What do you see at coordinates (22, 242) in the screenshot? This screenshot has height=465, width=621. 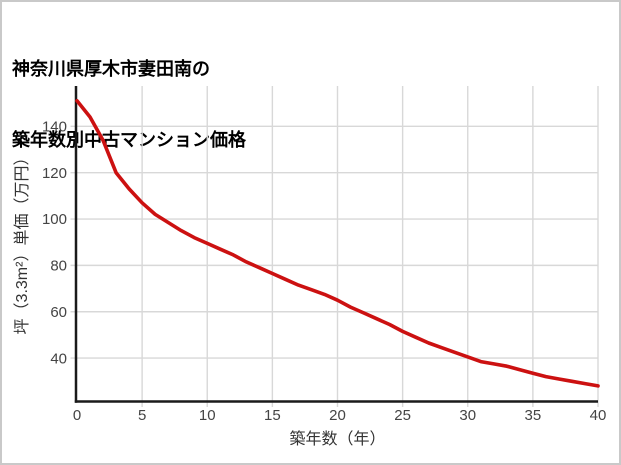 I see `y-axis-label: 坪（3.3m²）単価（万円）` at bounding box center [22, 242].